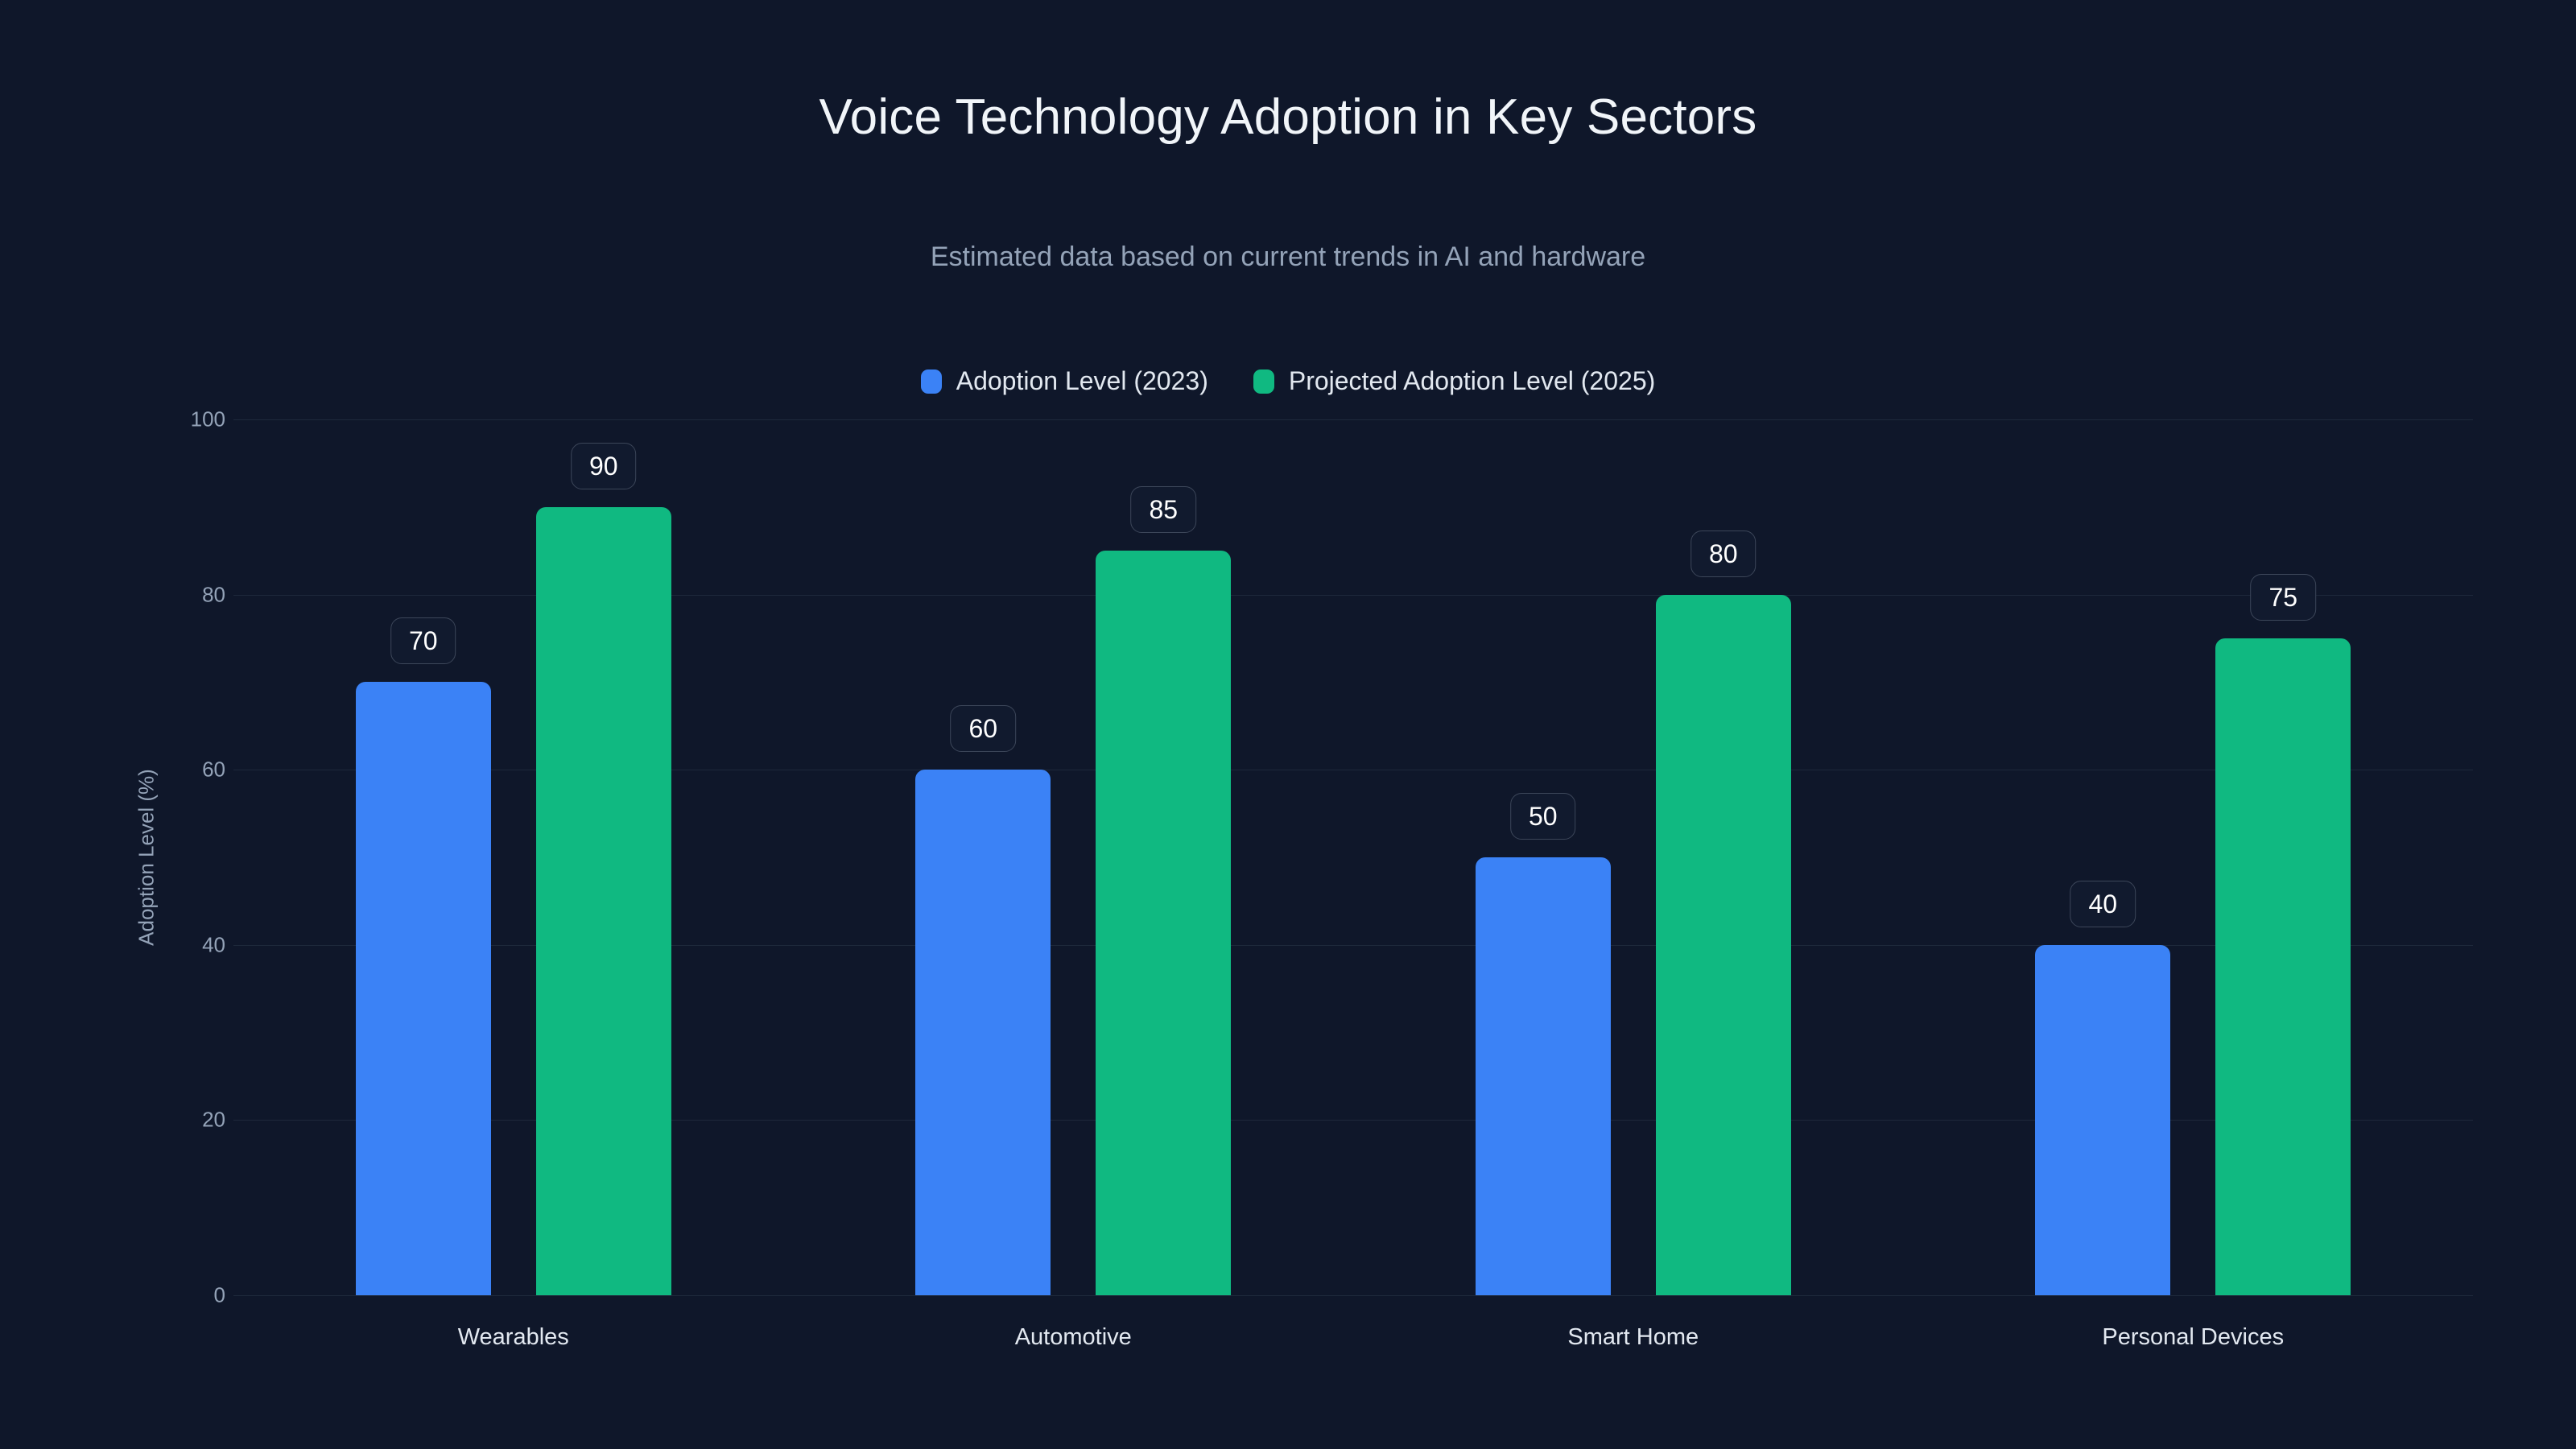  Describe the element at coordinates (2103, 903) in the screenshot. I see `bar-value-label: 40` at that location.